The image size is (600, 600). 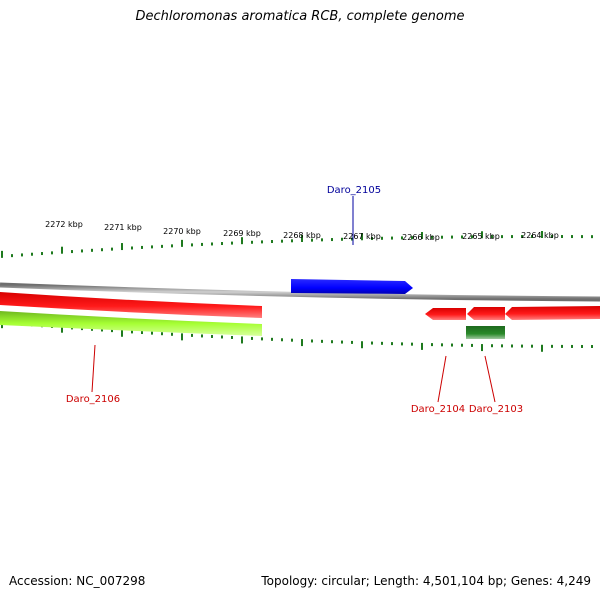 What do you see at coordinates (438, 409) in the screenshot?
I see `gene-label-daro-2104: Daro_2104` at bounding box center [438, 409].